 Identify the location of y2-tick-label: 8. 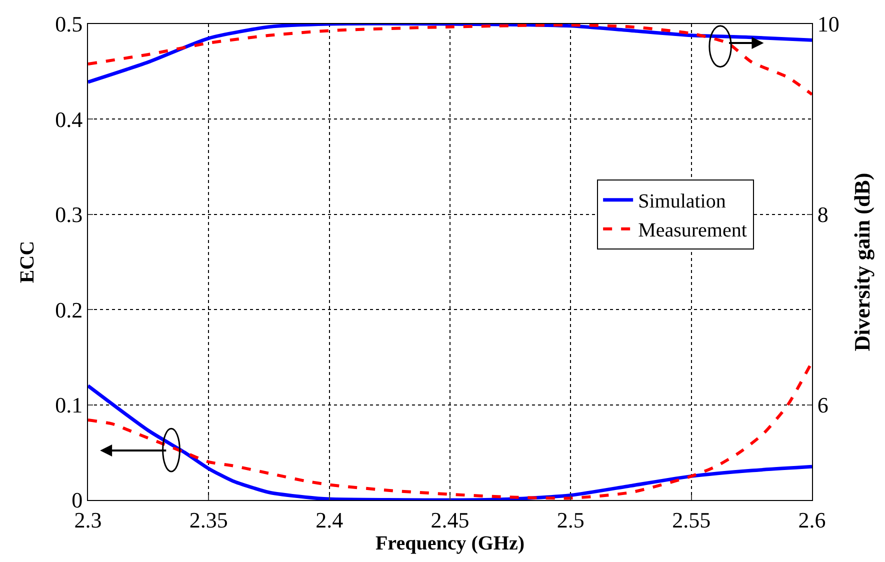
(822, 215).